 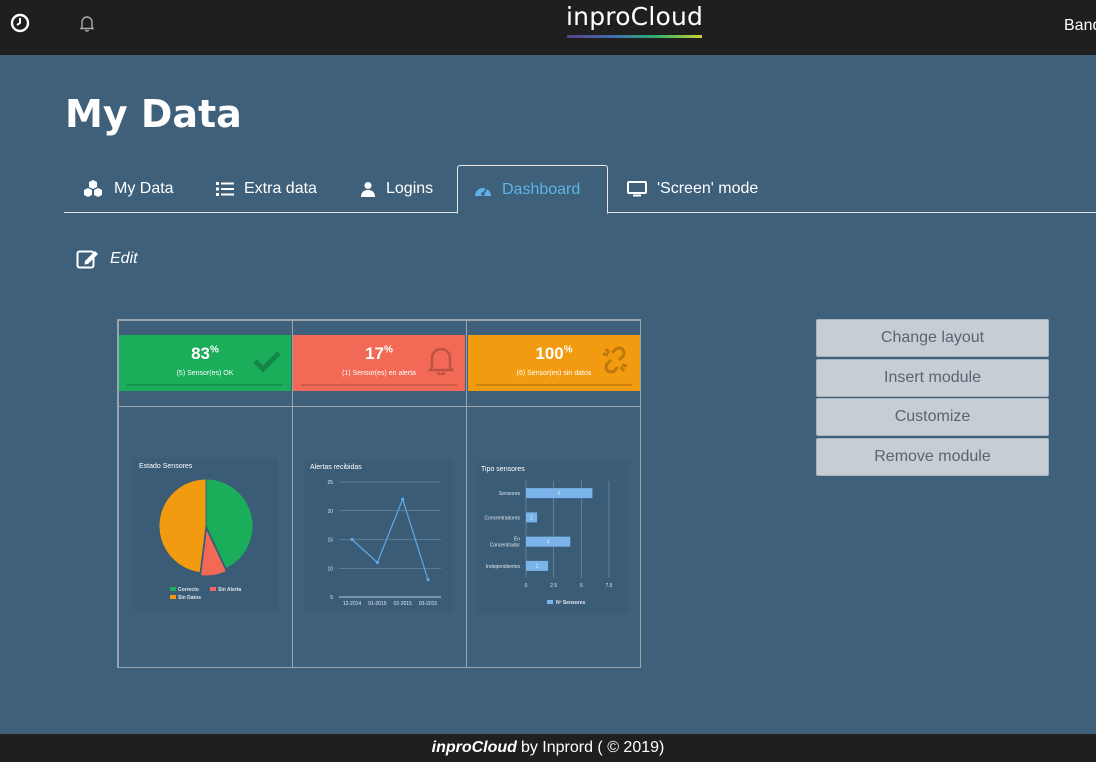 I want to click on kpi-label: (6) Sensor(es) sin datos, so click(x=554, y=373).